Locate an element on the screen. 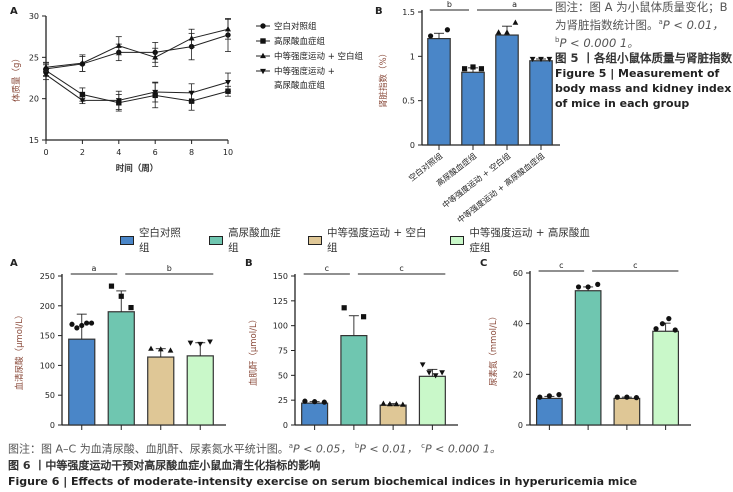 The image size is (733, 492). y-tick-label: 20 is located at coordinates (518, 374).